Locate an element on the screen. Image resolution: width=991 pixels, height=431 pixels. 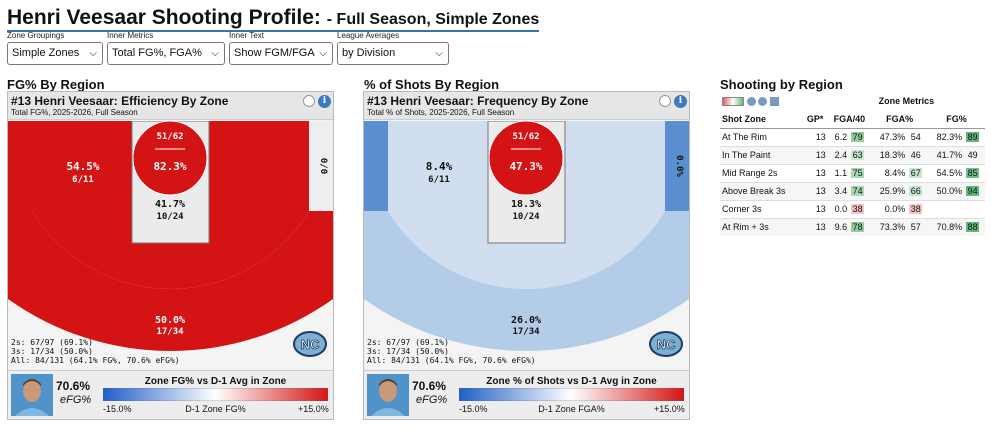
league-averages-value: by Division is located at coordinates (369, 53).